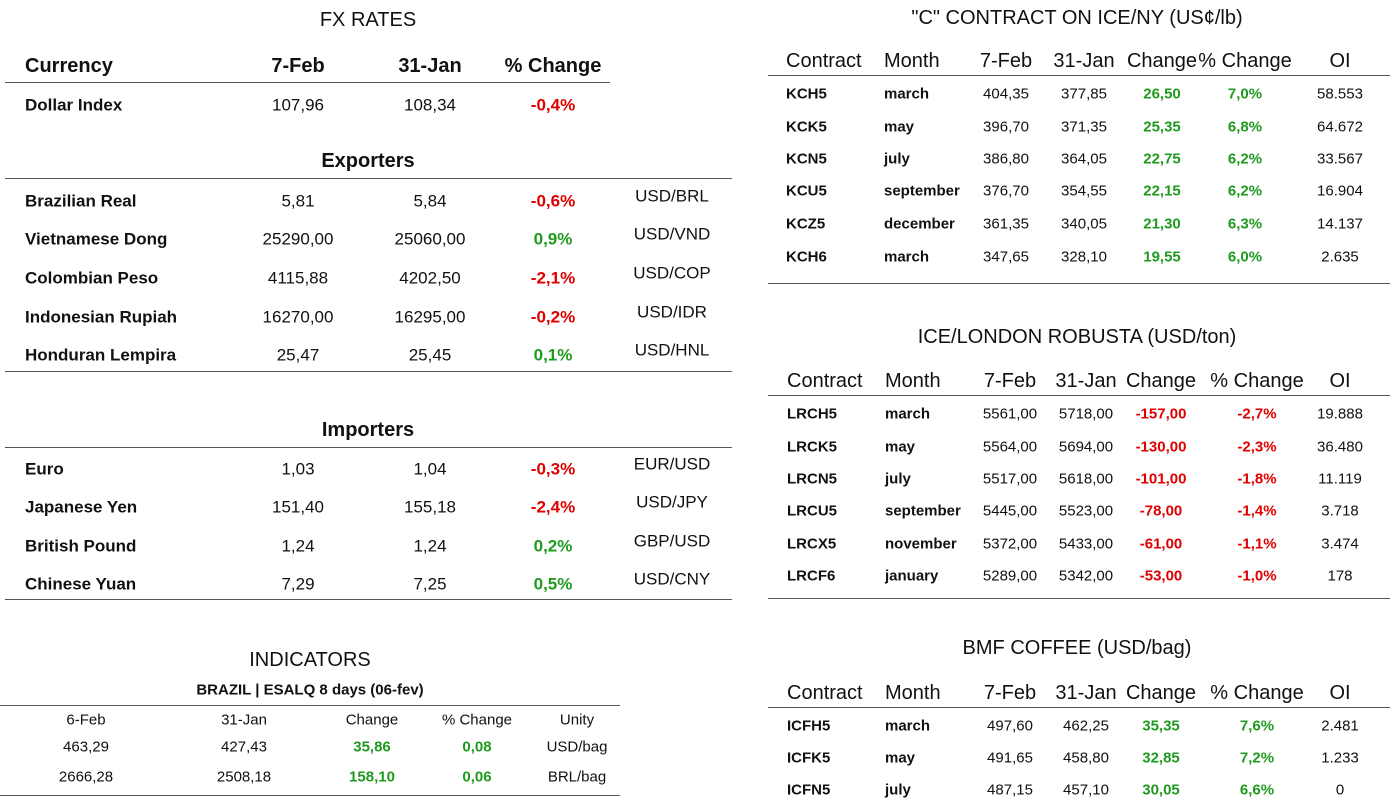  I want to click on cell: Euro, so click(44, 469).